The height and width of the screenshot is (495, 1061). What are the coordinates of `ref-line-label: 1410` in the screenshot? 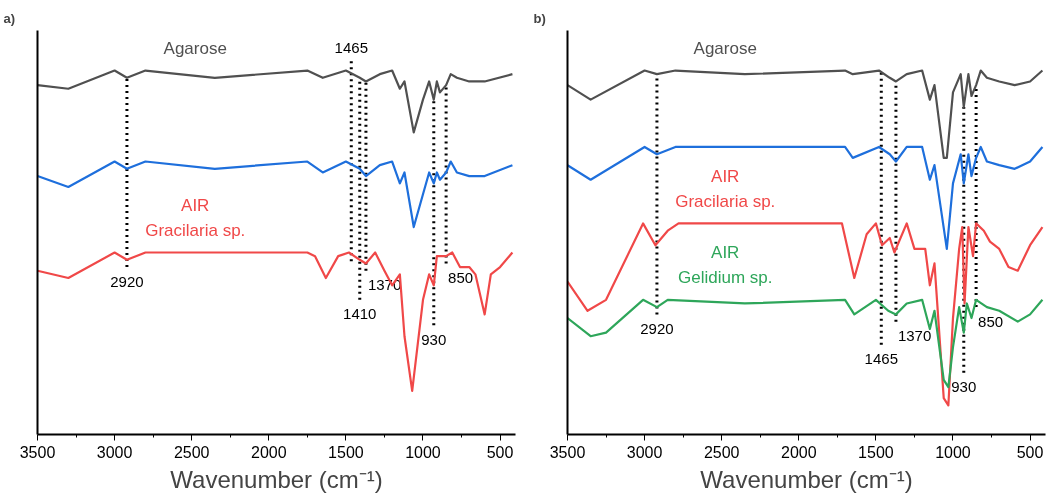 It's located at (360, 314).